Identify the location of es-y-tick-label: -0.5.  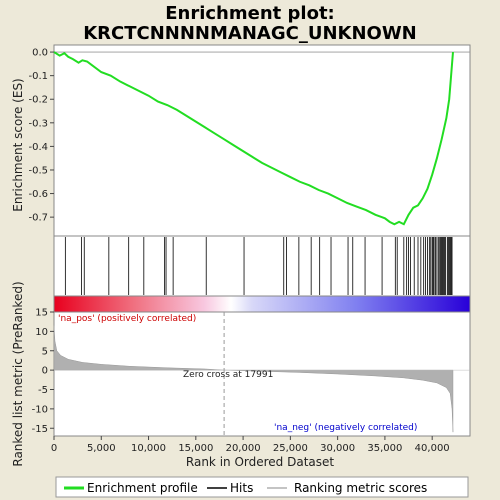
(38, 170).